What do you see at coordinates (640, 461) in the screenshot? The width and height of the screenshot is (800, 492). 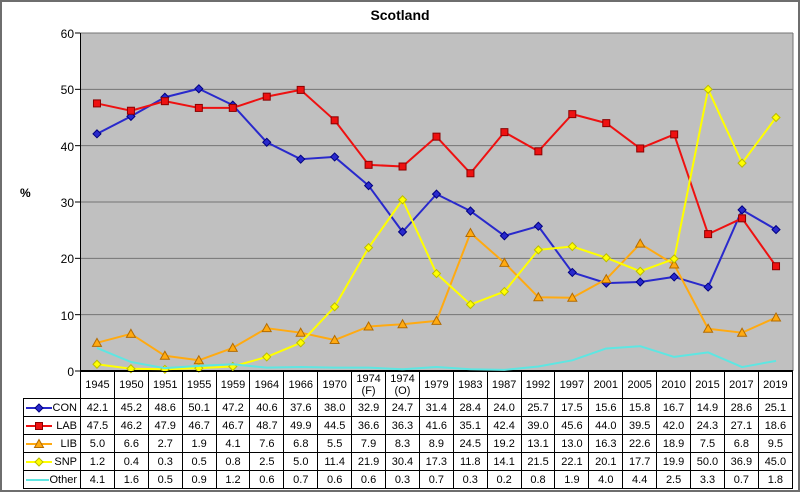 I see `value-cell-snp: 17.7` at bounding box center [640, 461].